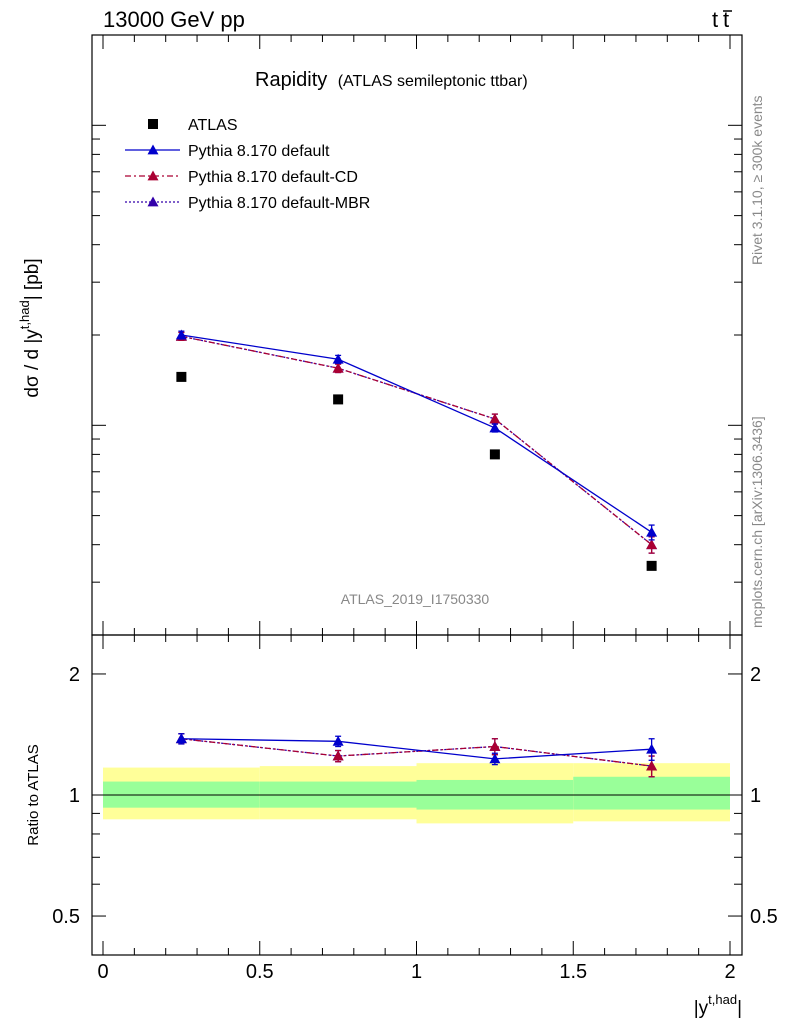  What do you see at coordinates (416, 972) in the screenshot?
I see `x-tick-label-2: 1` at bounding box center [416, 972].